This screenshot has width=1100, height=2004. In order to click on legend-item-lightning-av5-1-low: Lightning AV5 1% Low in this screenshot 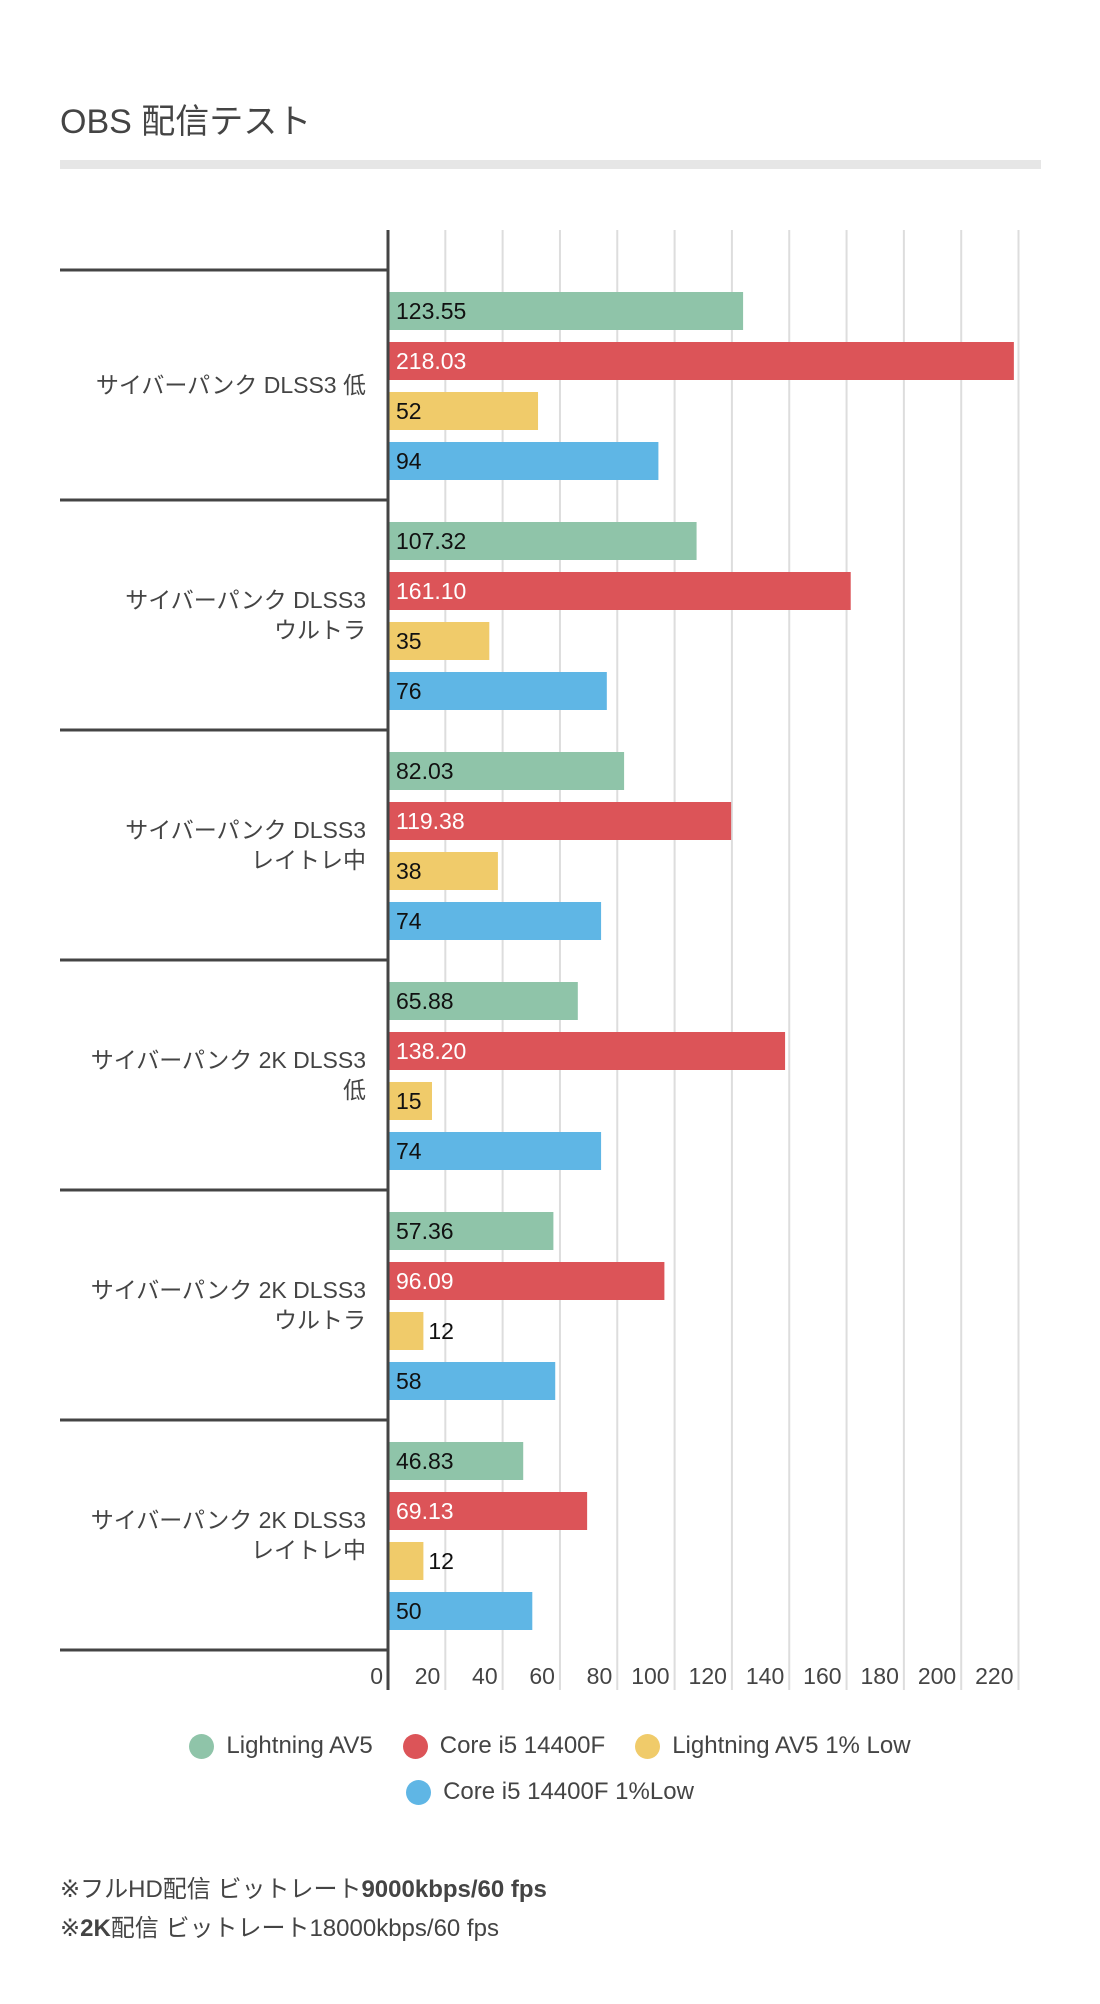, I will do `click(773, 1746)`.